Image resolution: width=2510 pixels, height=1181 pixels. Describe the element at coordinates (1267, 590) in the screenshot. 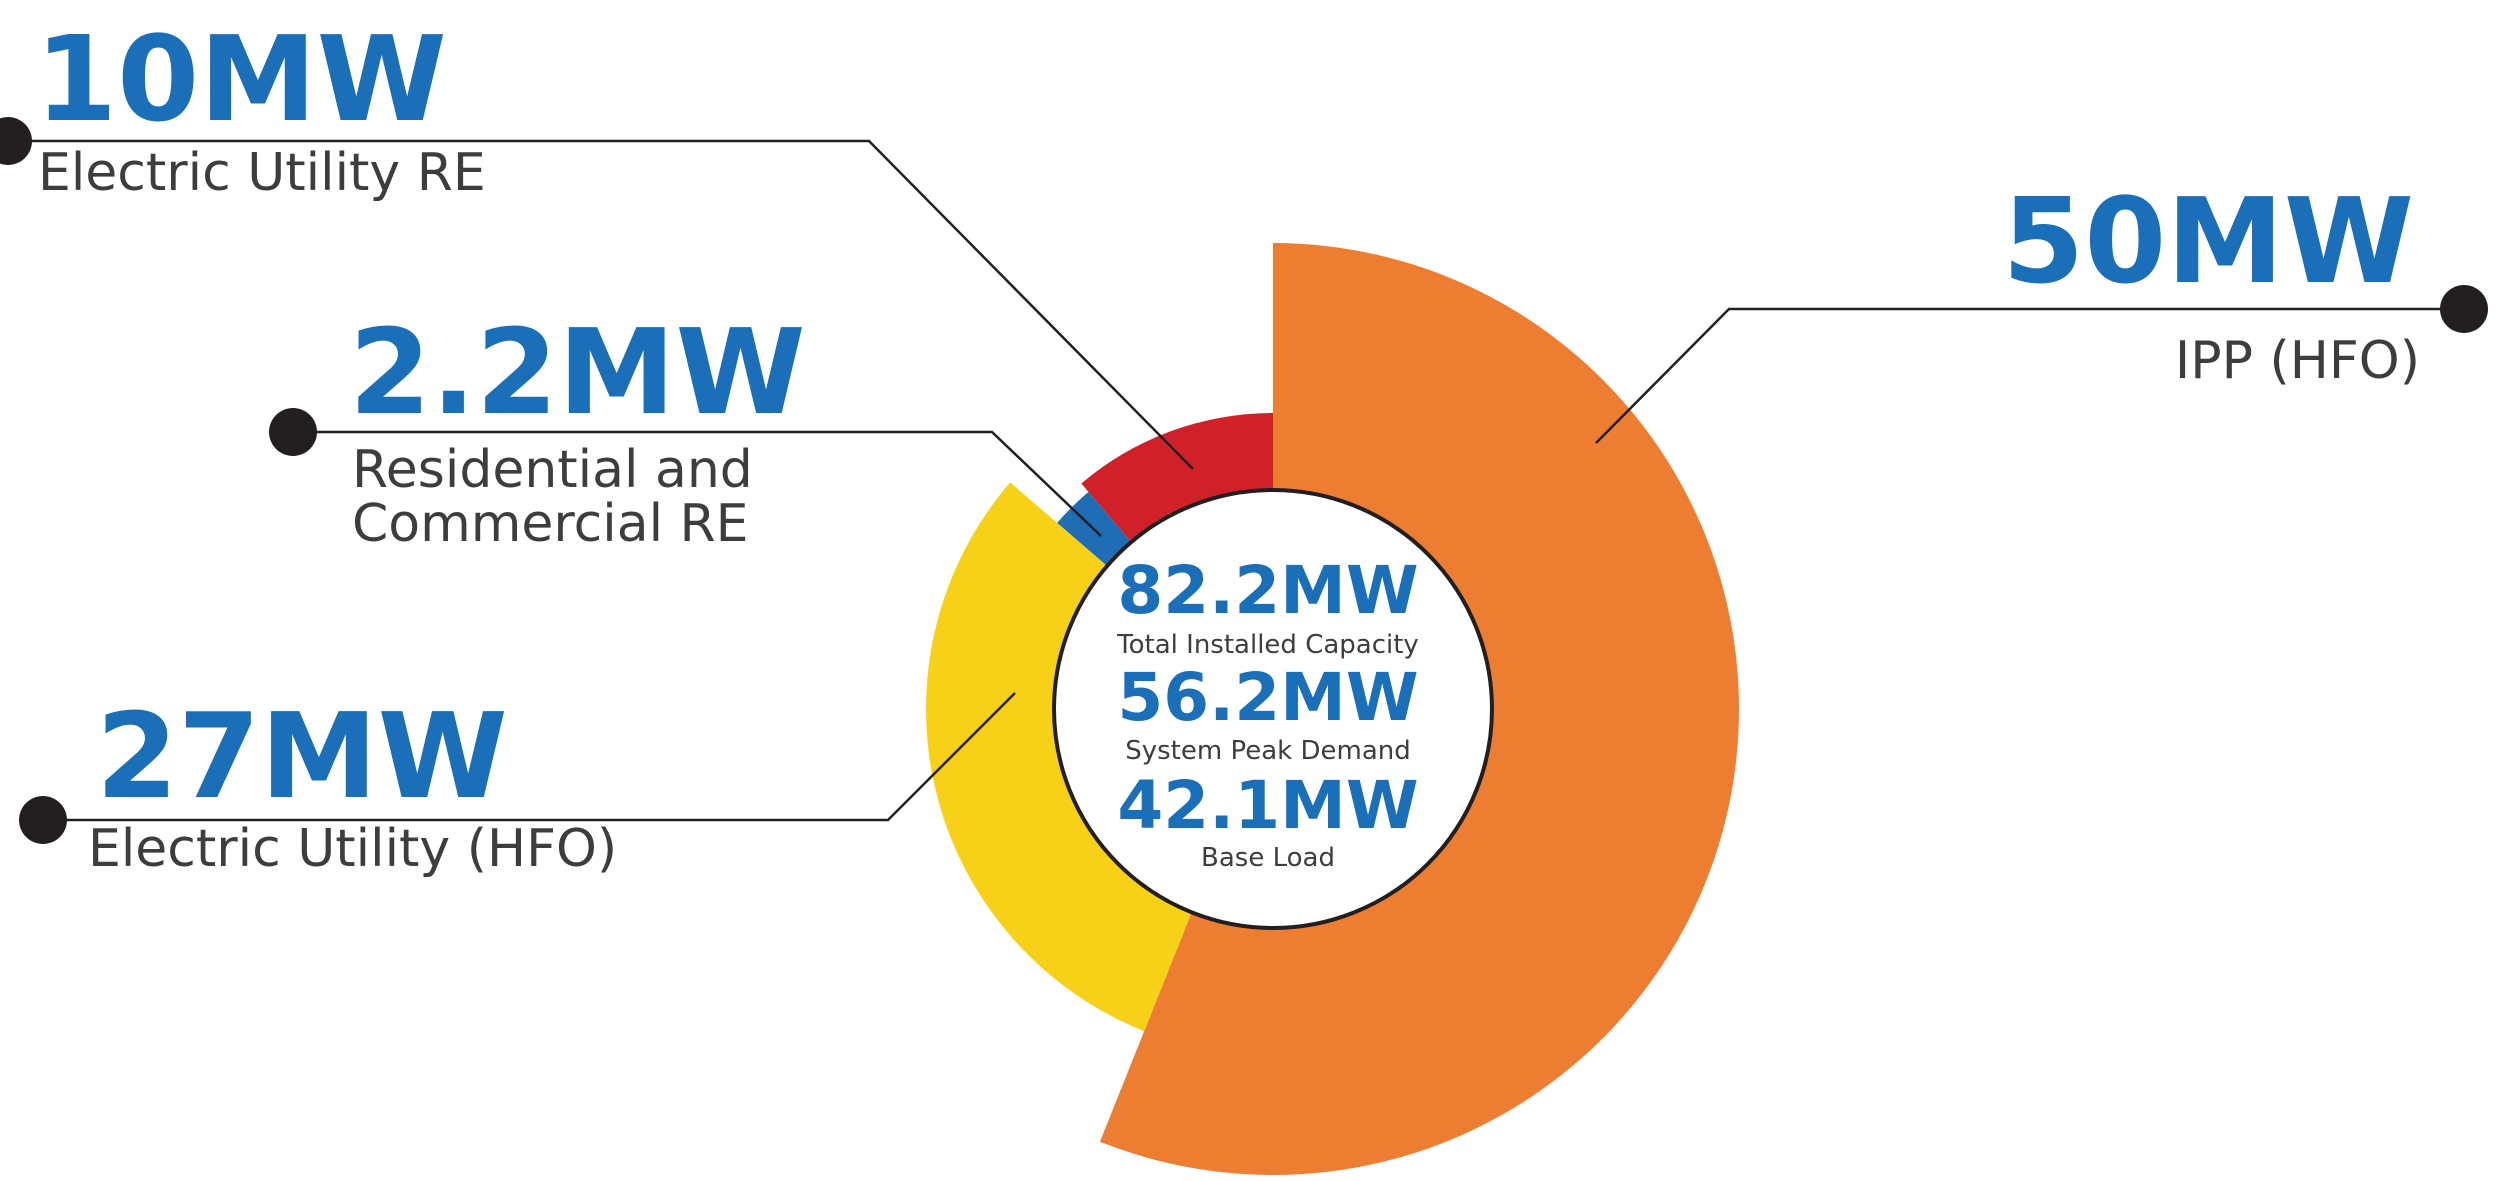

I see `center-stat-value: 82.2MW` at that location.